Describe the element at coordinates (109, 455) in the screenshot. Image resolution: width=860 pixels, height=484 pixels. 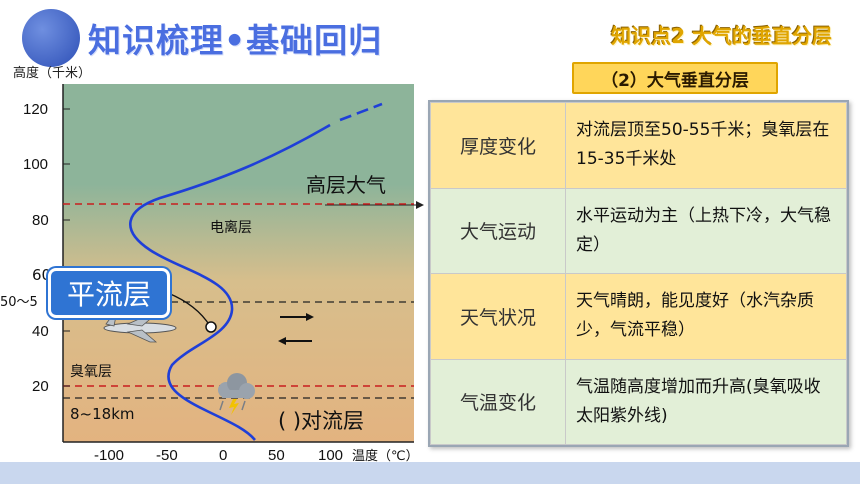
I see `x-tick-minus100: -100` at that location.